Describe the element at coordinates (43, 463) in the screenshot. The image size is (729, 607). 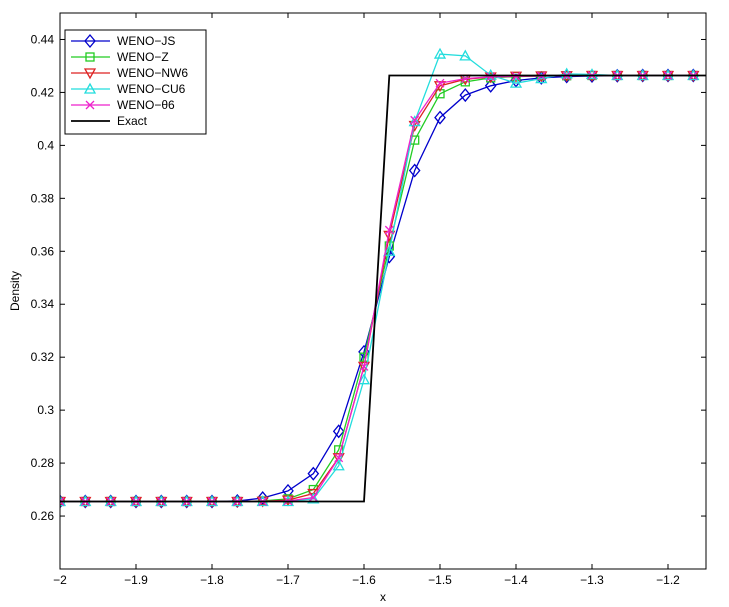
I see `y-tick-label-1: 0.28` at that location.